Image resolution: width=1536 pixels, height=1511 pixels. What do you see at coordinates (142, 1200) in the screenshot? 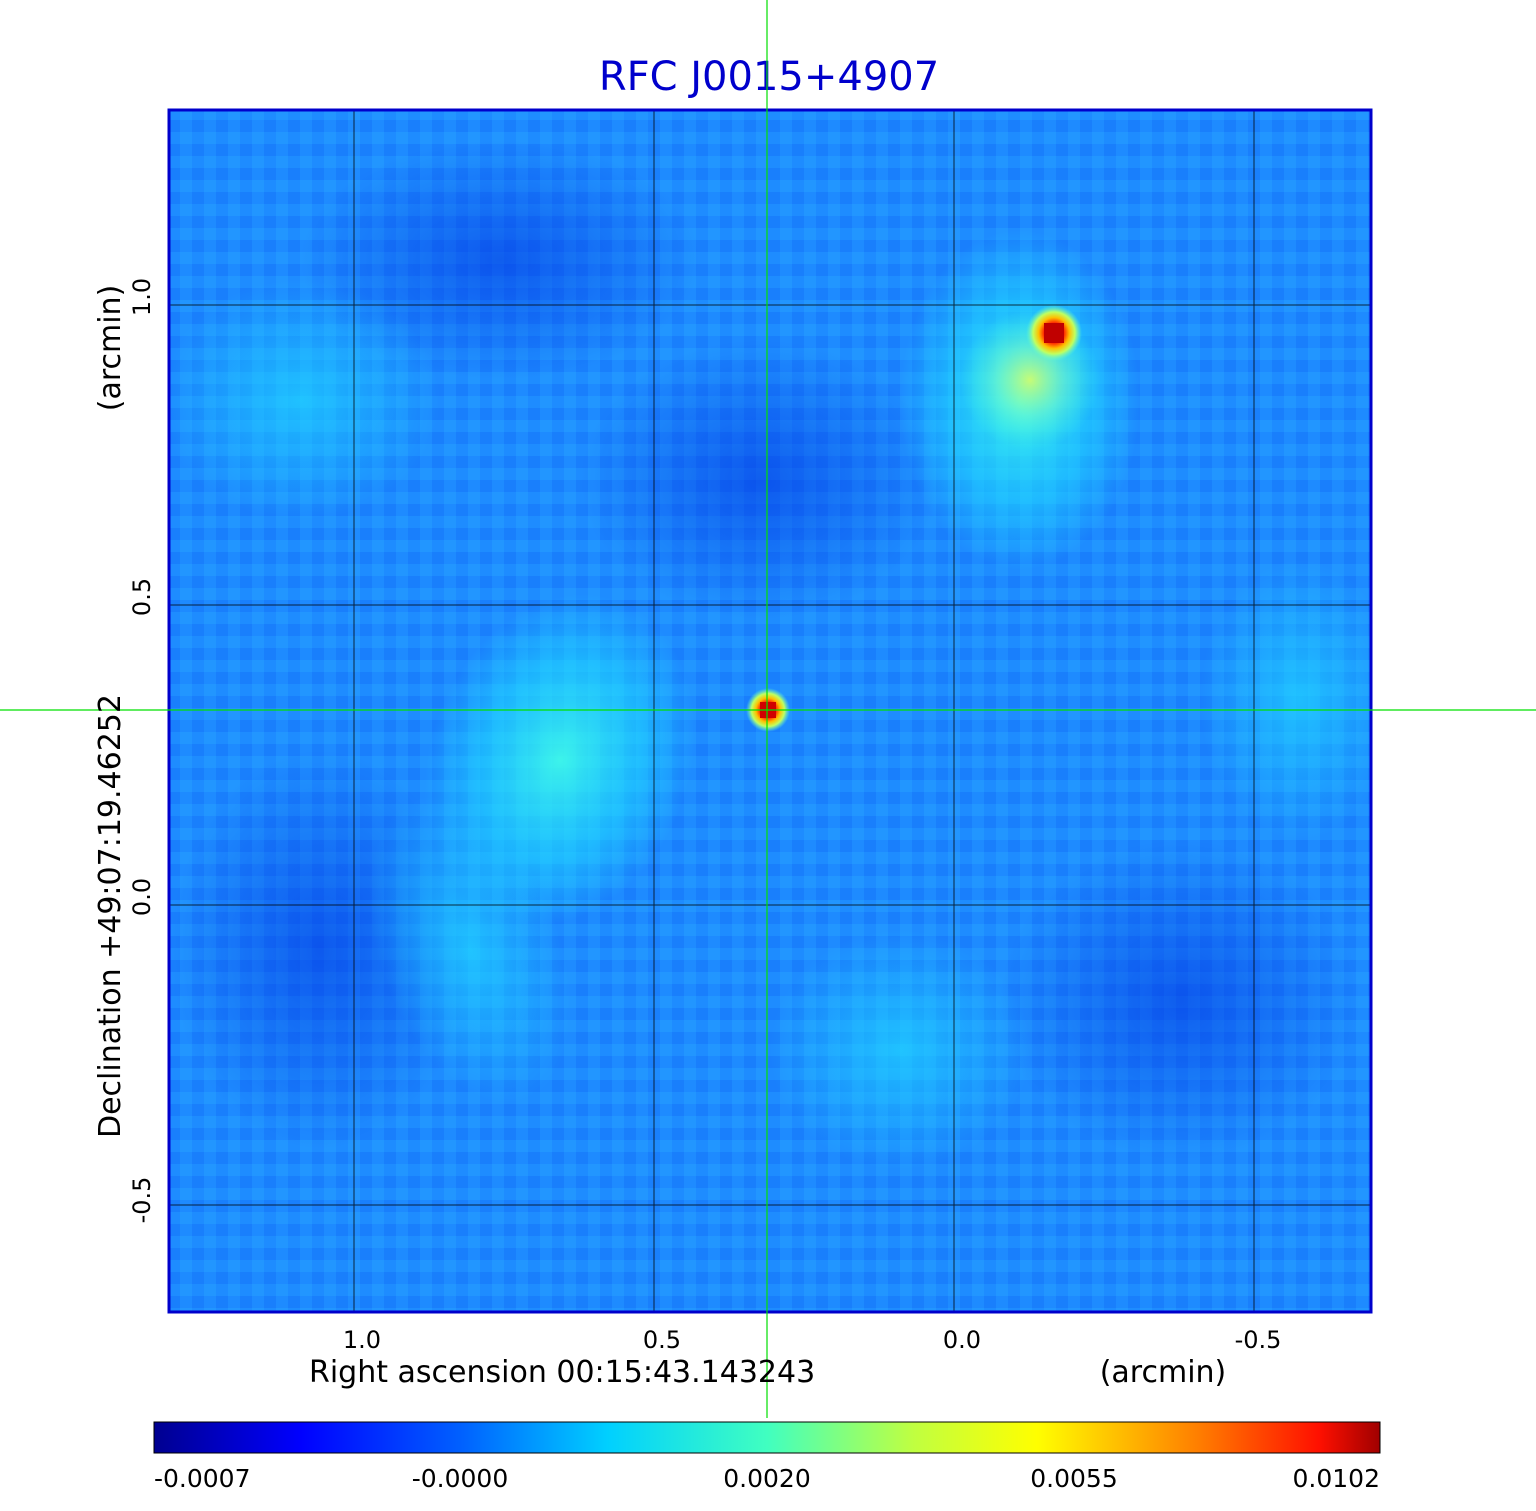
I see `y-tick-label: -0.5` at bounding box center [142, 1200].